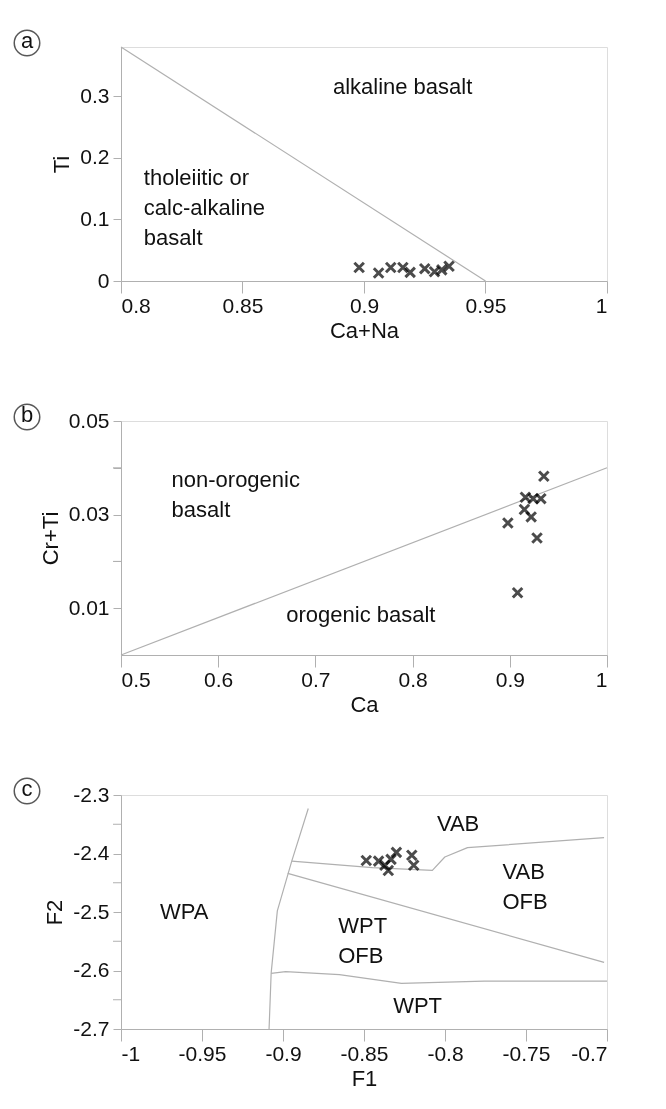 This screenshot has width=666, height=1109. What do you see at coordinates (361, 615) in the screenshot?
I see `annotation: orogenic basalt` at bounding box center [361, 615].